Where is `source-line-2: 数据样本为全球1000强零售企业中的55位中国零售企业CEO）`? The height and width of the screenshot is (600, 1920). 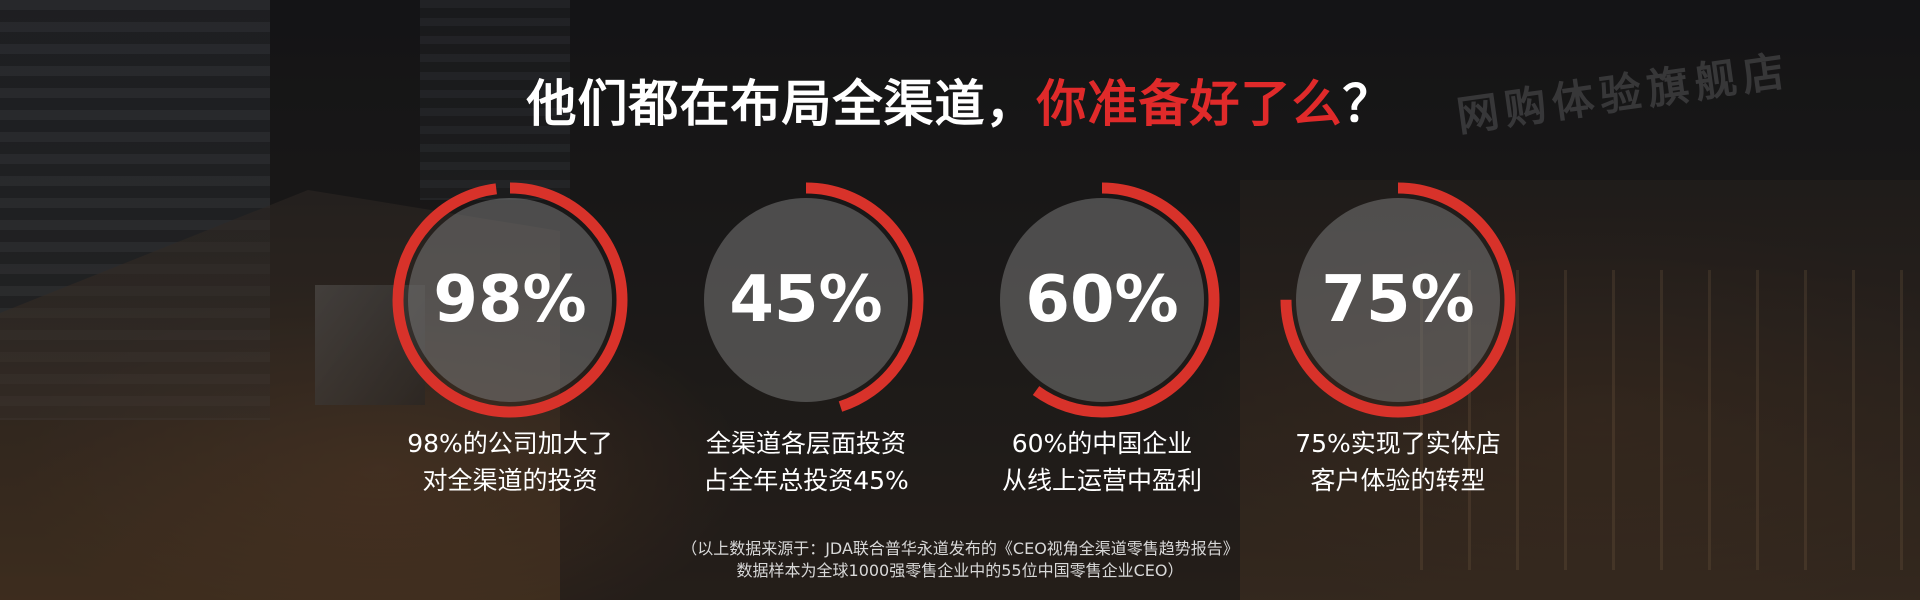 source-line-2: 数据样本为全球1000强零售企业中的55位中国零售企业CEO） is located at coordinates (960, 570).